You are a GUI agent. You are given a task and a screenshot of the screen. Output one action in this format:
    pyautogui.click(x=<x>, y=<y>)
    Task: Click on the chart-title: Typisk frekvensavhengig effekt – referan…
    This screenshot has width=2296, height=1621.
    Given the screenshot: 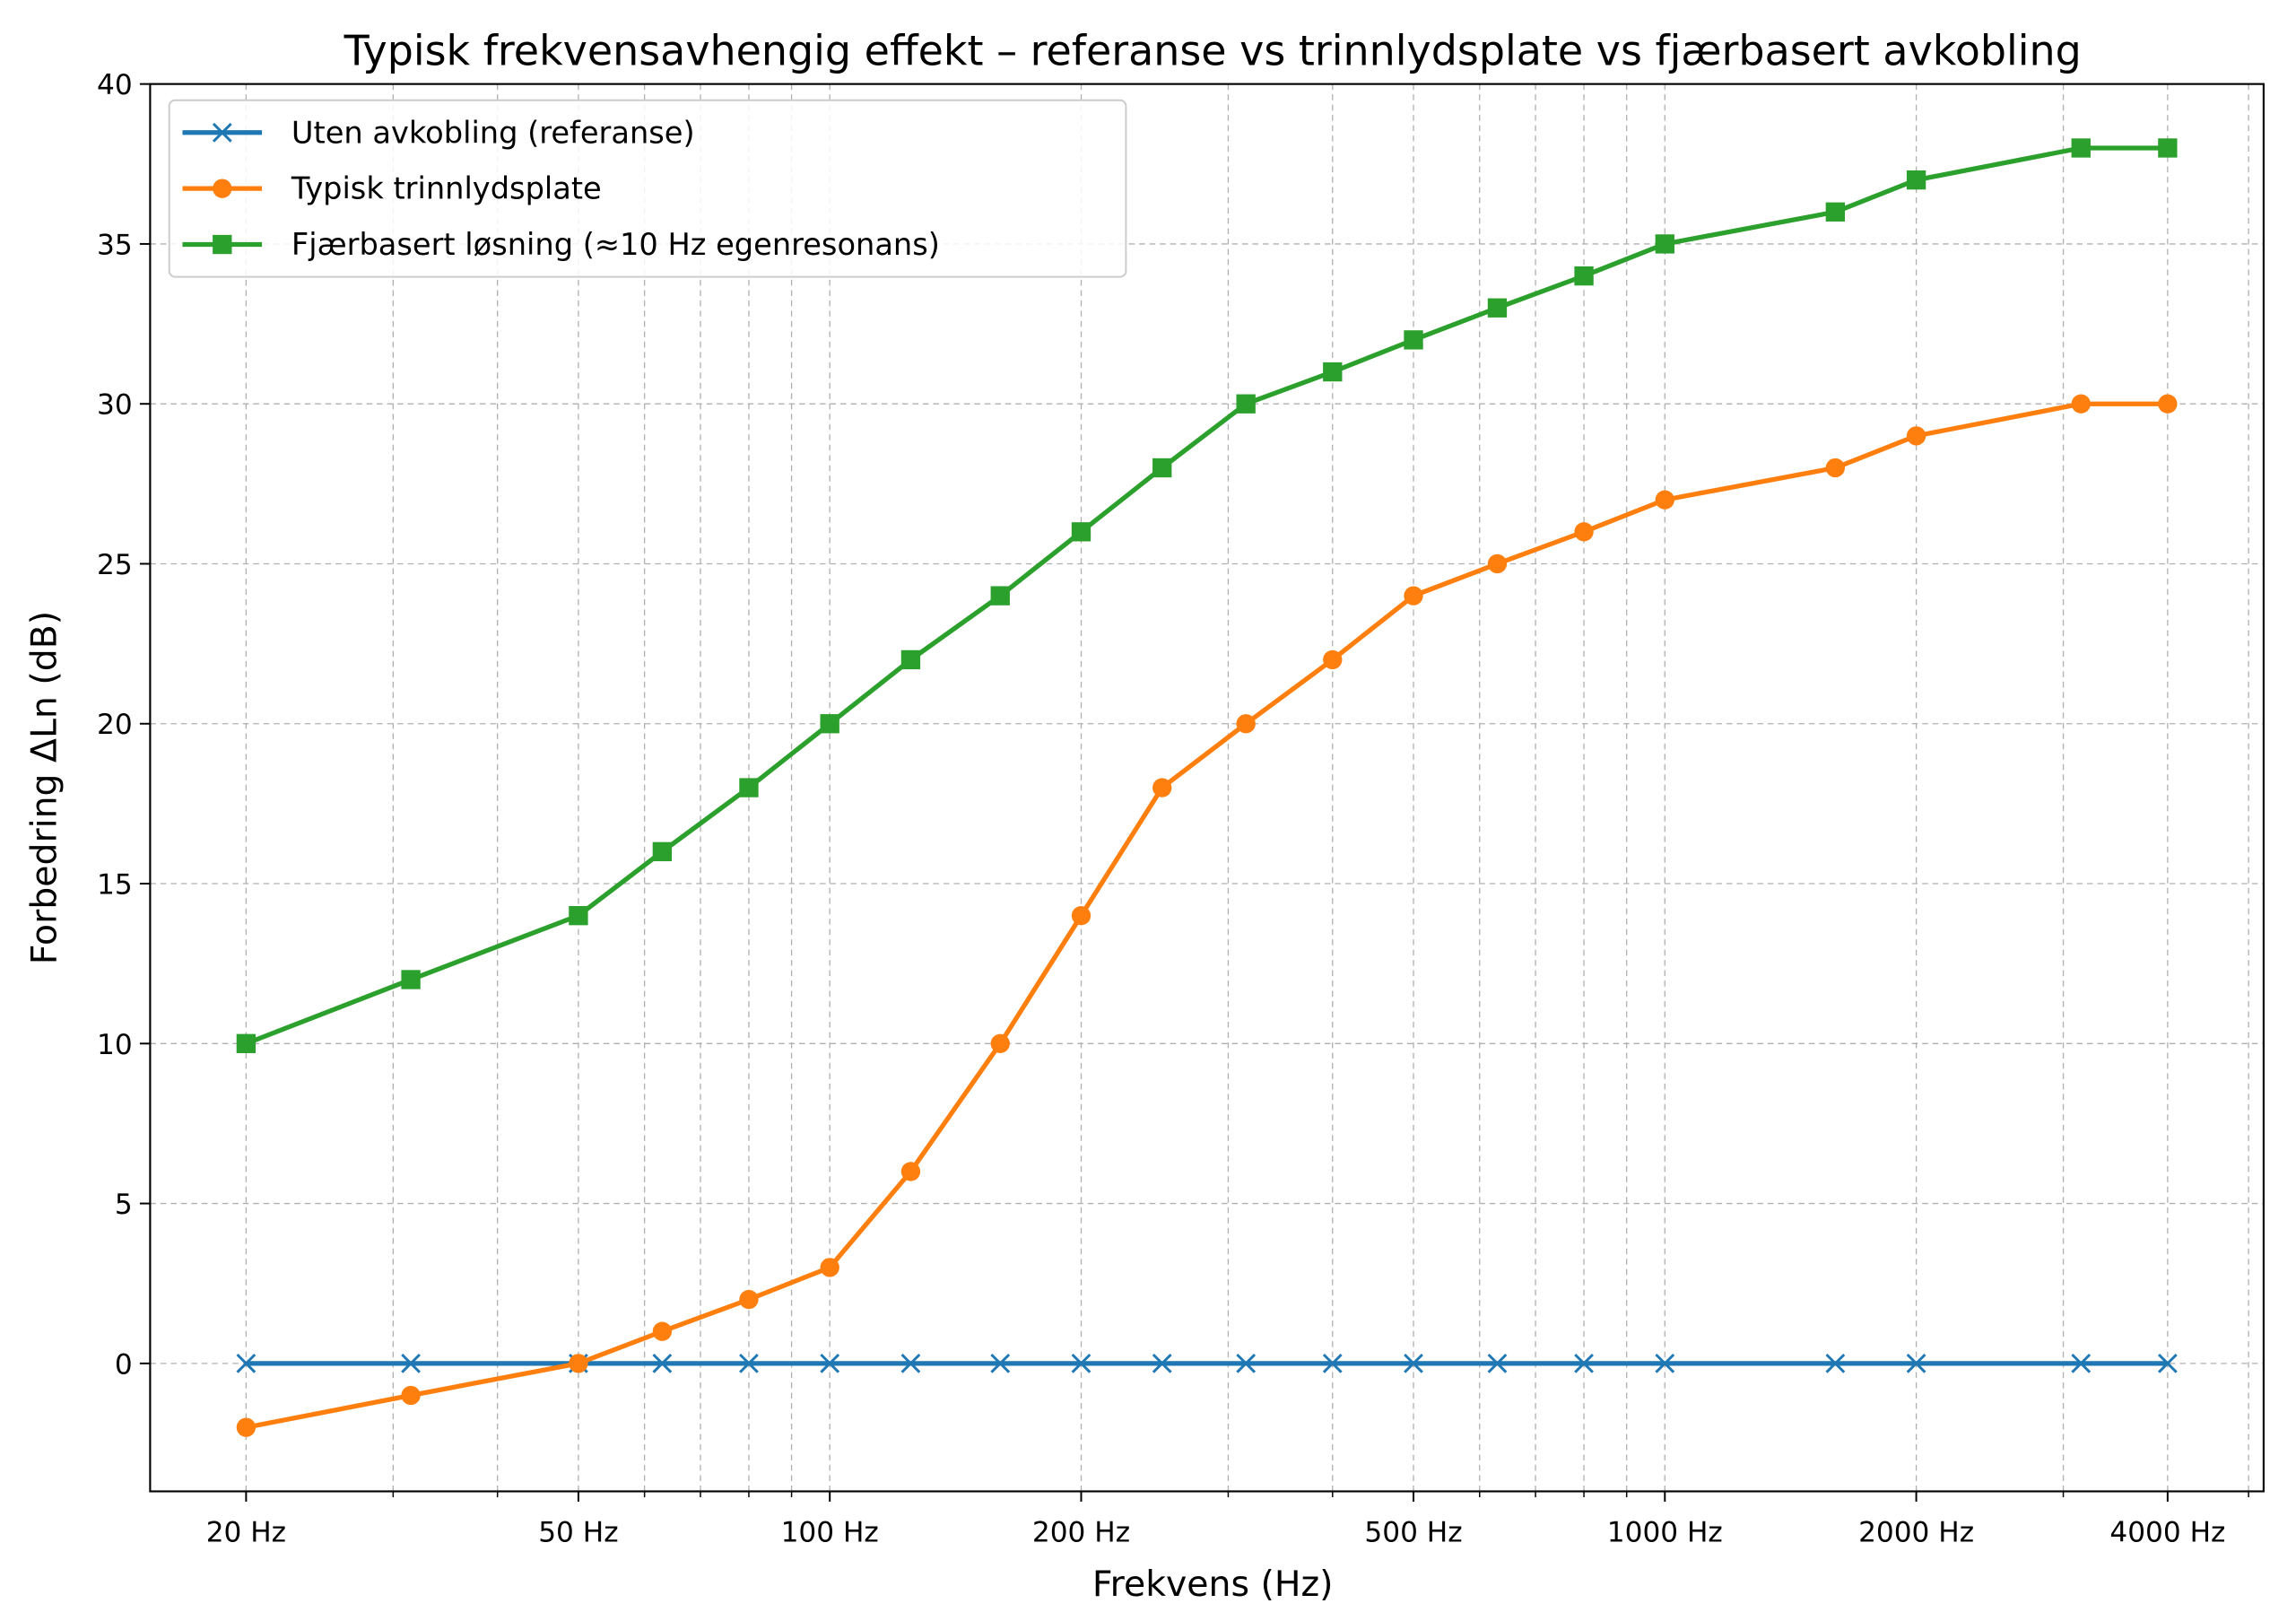 What is the action you would take?
    pyautogui.click(x=1213, y=50)
    